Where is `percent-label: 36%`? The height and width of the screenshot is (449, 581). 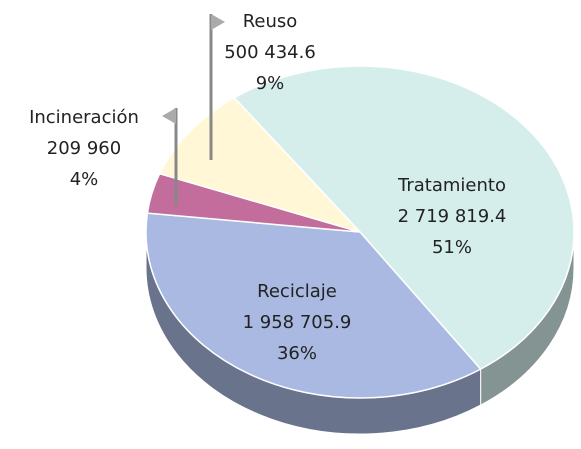 percent-label: 36% is located at coordinates (297, 353).